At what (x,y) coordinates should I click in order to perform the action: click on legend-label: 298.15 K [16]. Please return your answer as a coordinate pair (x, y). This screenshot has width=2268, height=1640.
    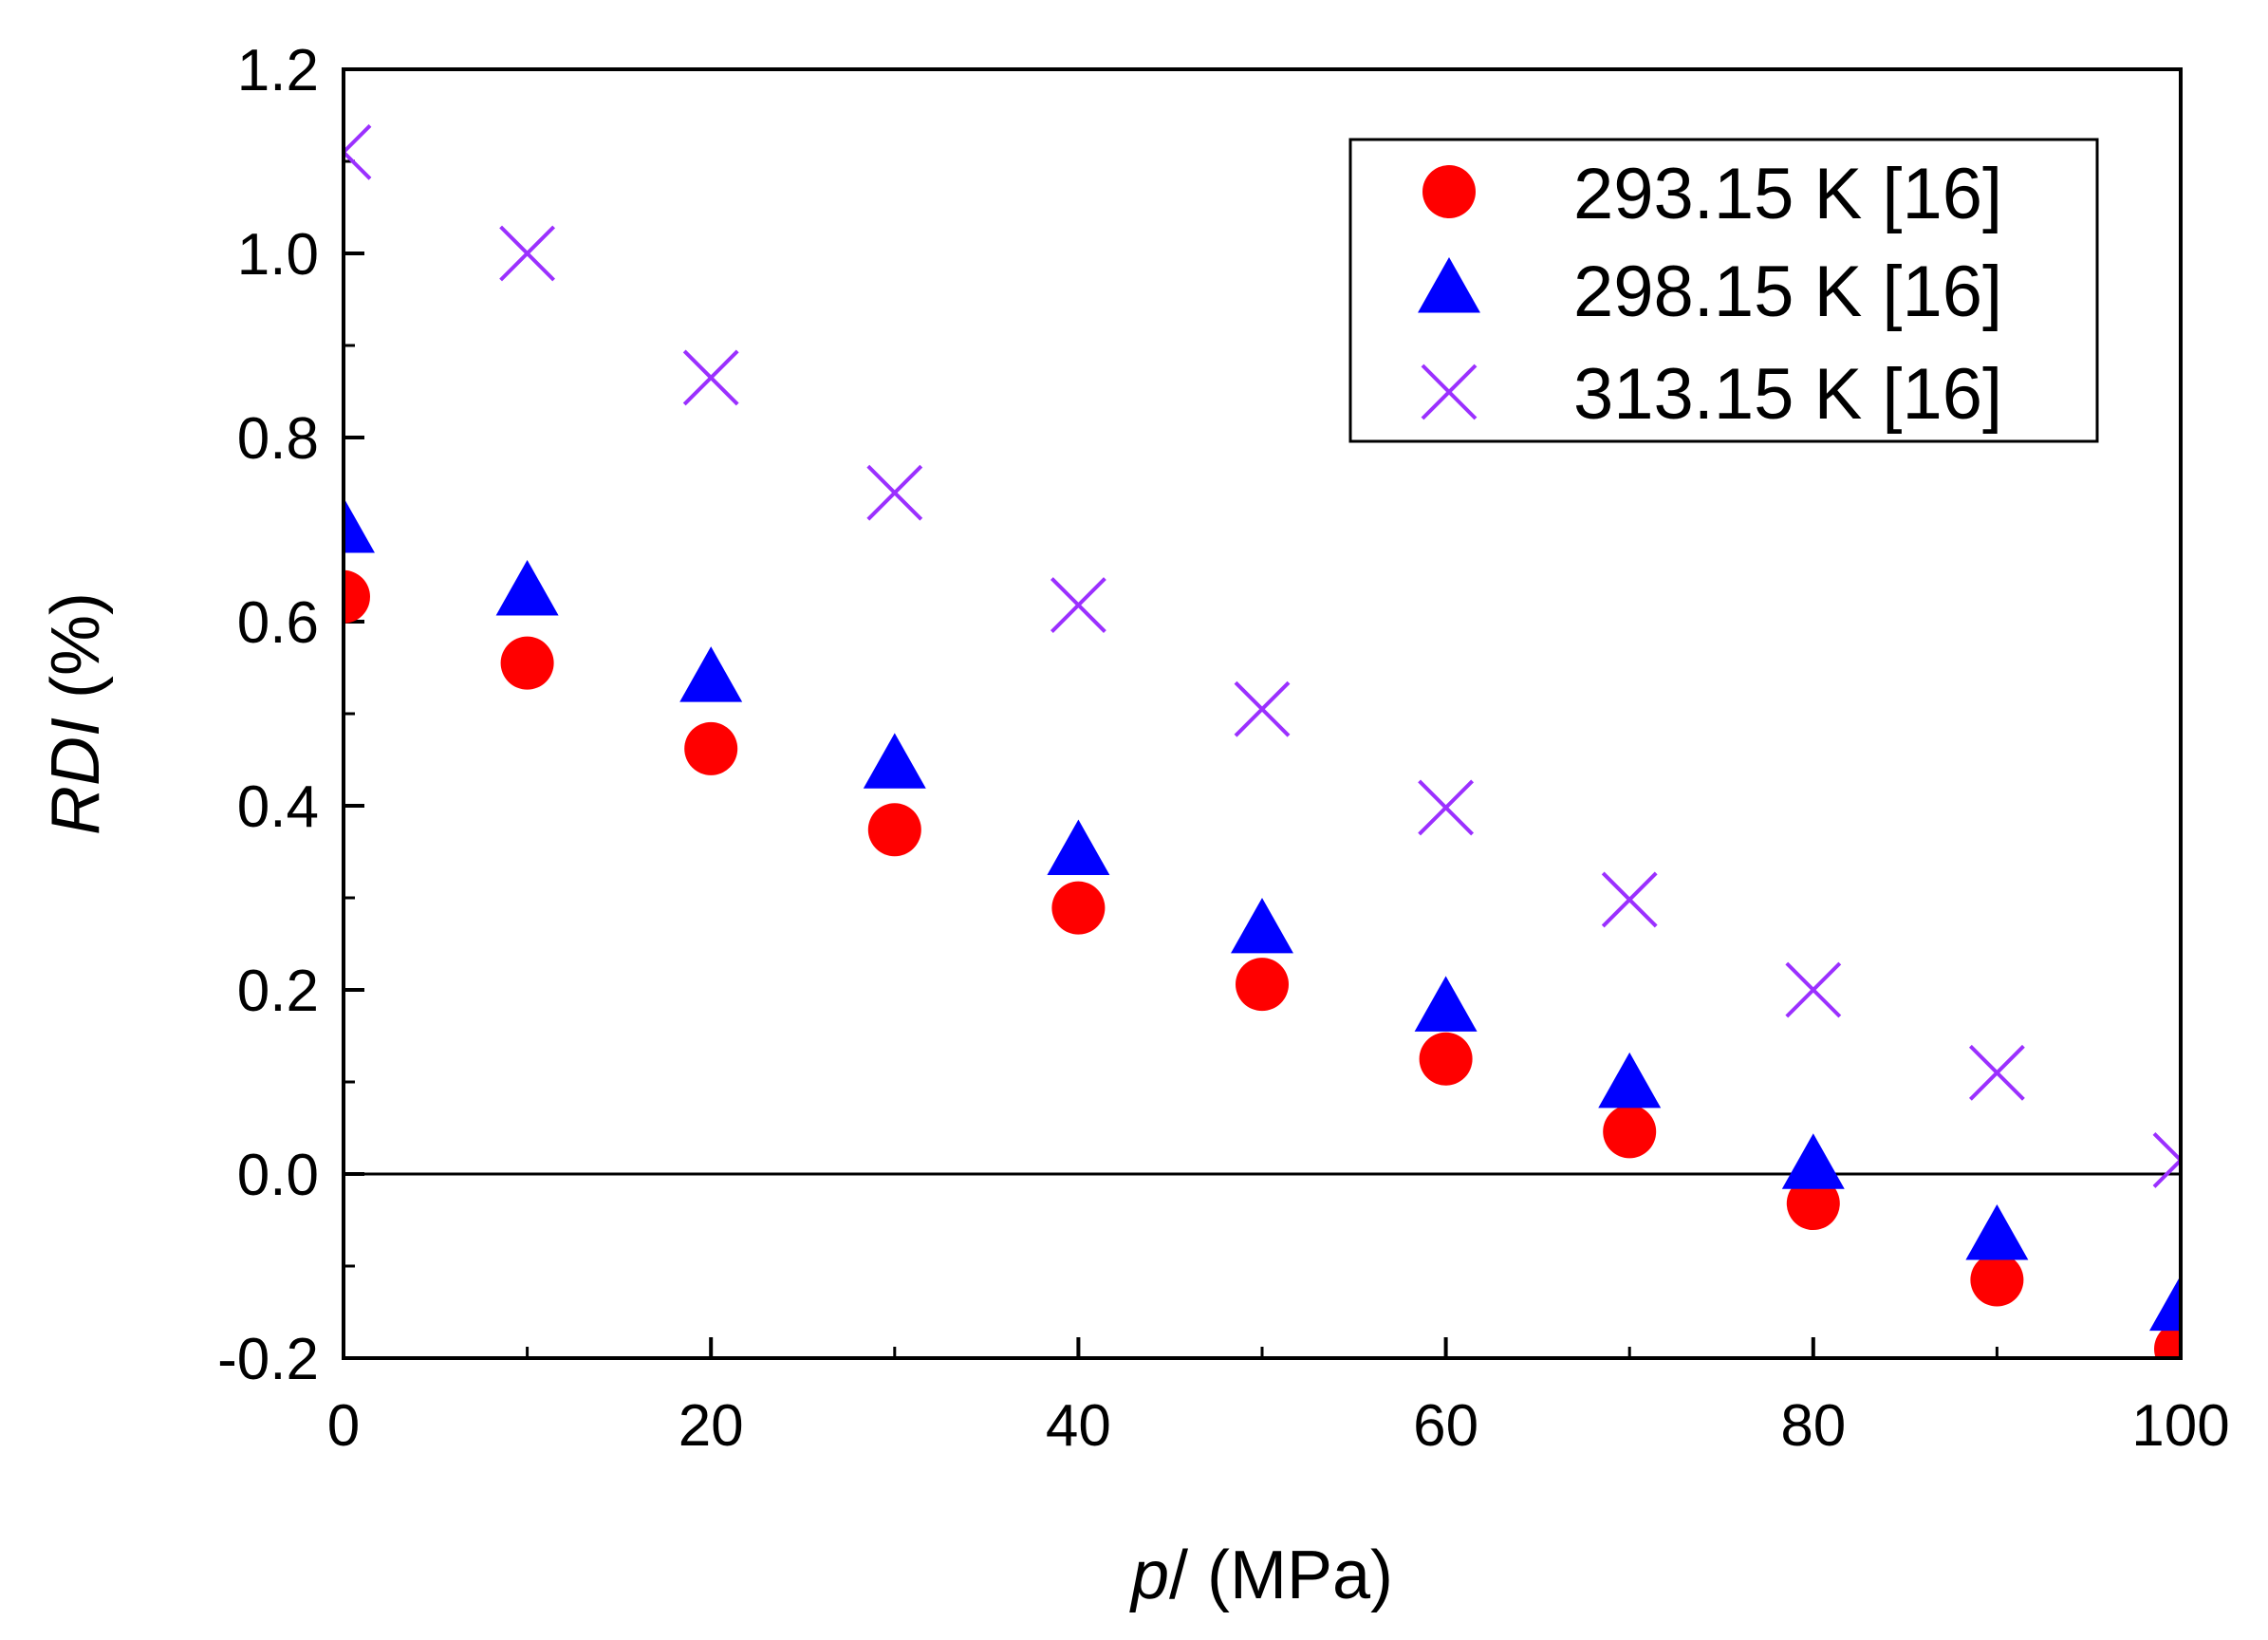
    Looking at the image, I should click on (1788, 292).